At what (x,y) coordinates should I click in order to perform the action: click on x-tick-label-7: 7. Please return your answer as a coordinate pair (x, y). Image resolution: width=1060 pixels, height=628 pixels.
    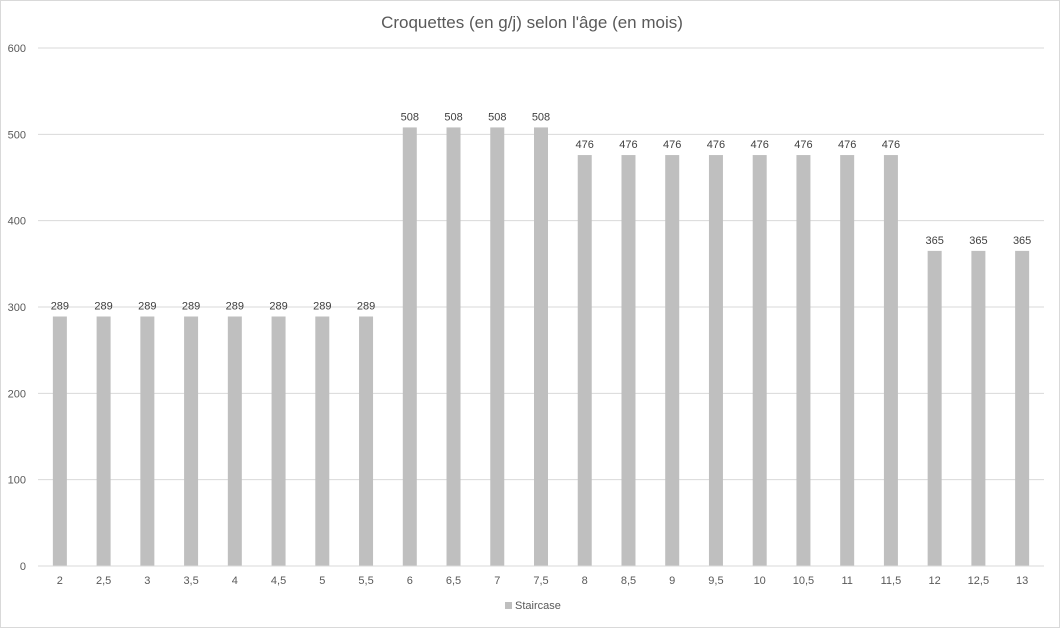
    Looking at the image, I should click on (497, 581).